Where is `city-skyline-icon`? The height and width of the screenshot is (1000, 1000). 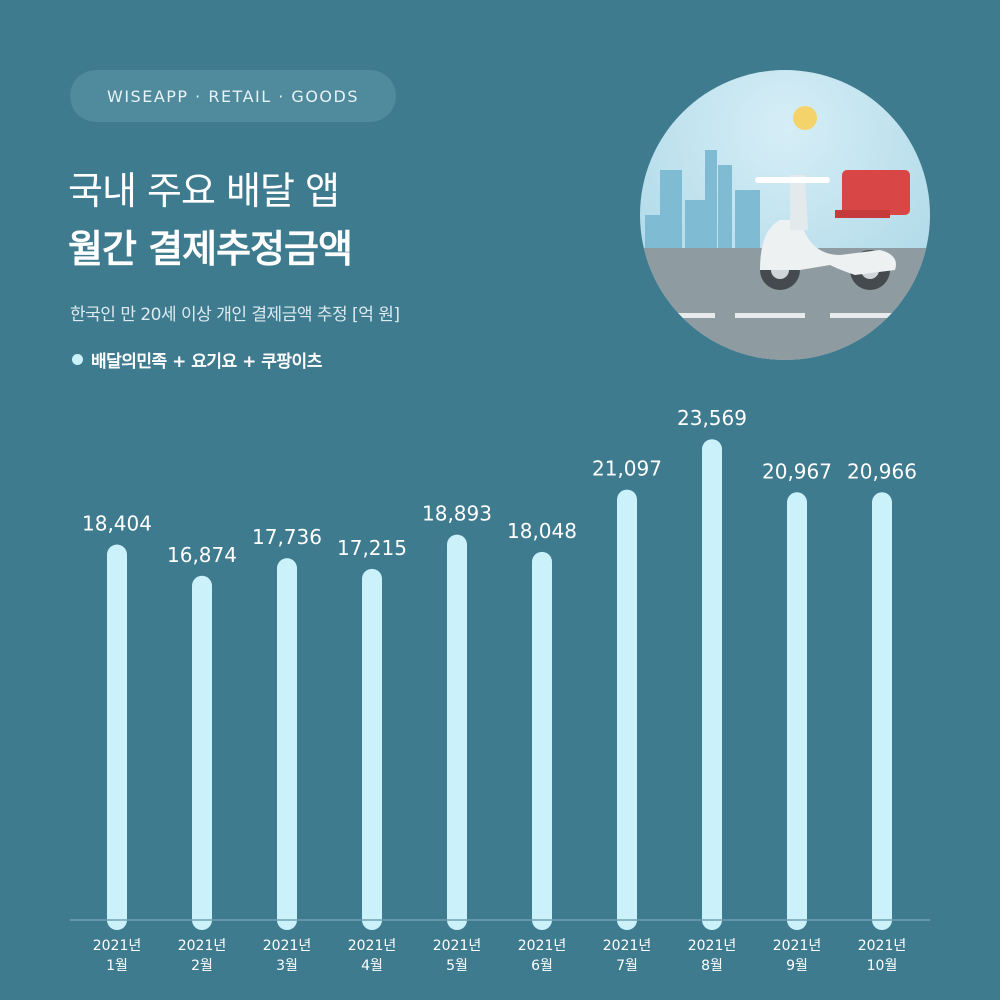 city-skyline-icon is located at coordinates (702, 200).